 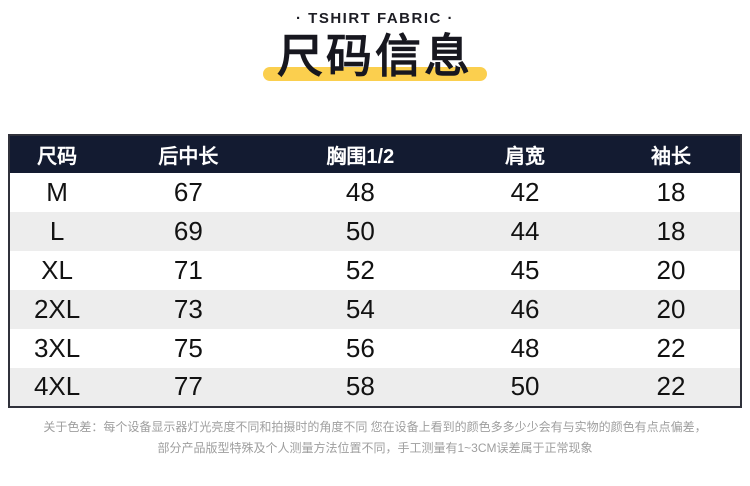 I want to click on title-accent-bar, so click(x=375, y=73).